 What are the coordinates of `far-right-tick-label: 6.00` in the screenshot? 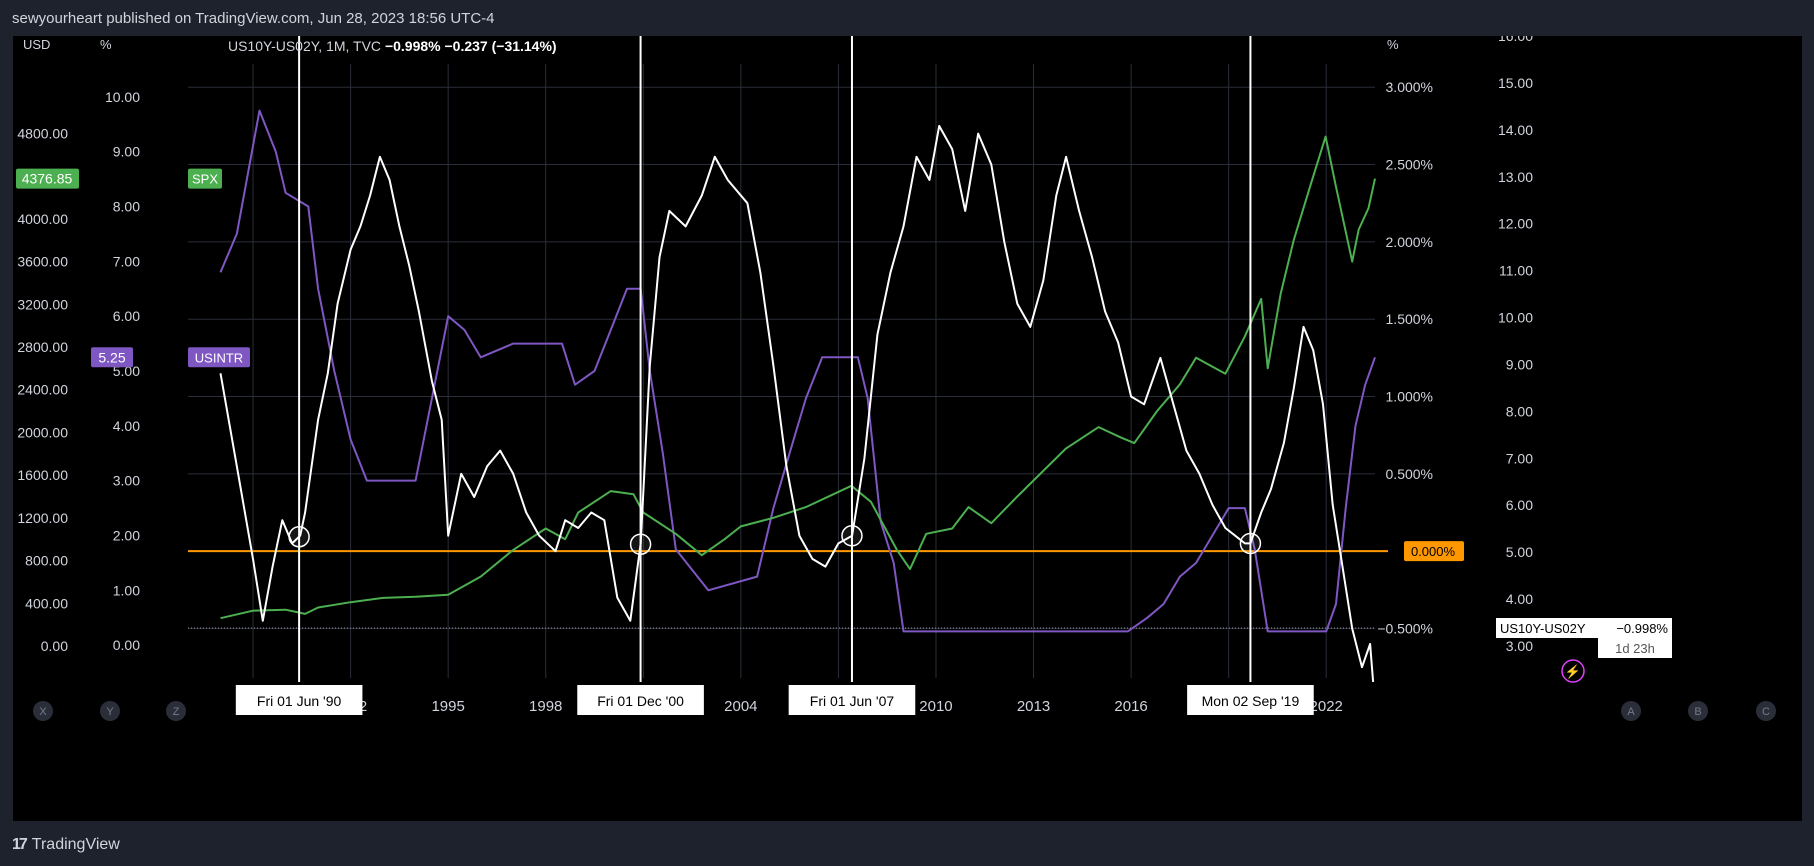 It's located at (1519, 505).